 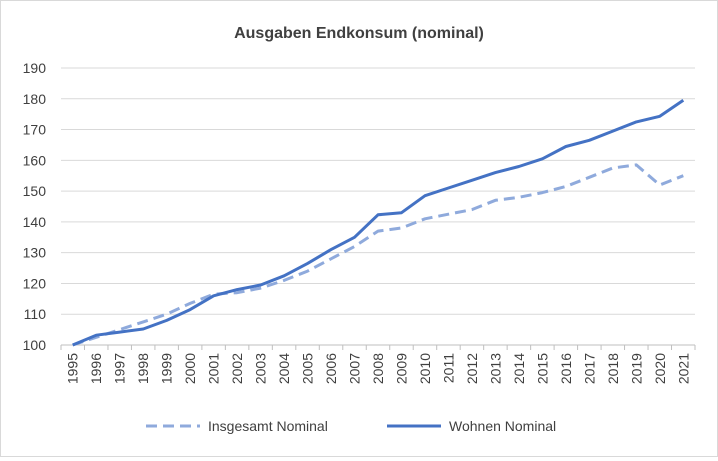 What do you see at coordinates (35, 222) in the screenshot?
I see `y-tick-label-140: 140` at bounding box center [35, 222].